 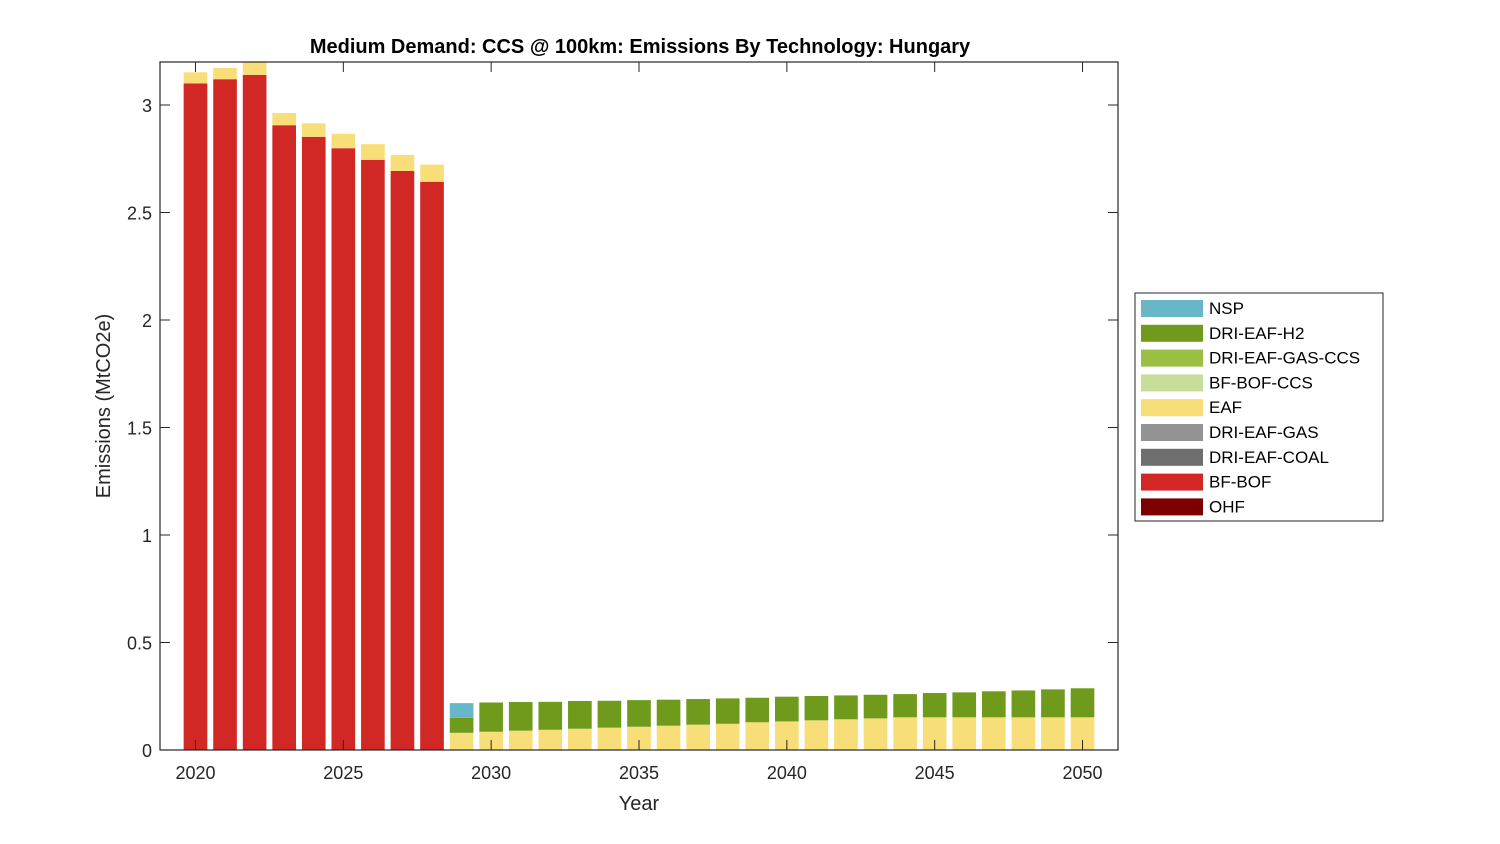 I want to click on bar-eaf-2041, so click(x=816, y=735).